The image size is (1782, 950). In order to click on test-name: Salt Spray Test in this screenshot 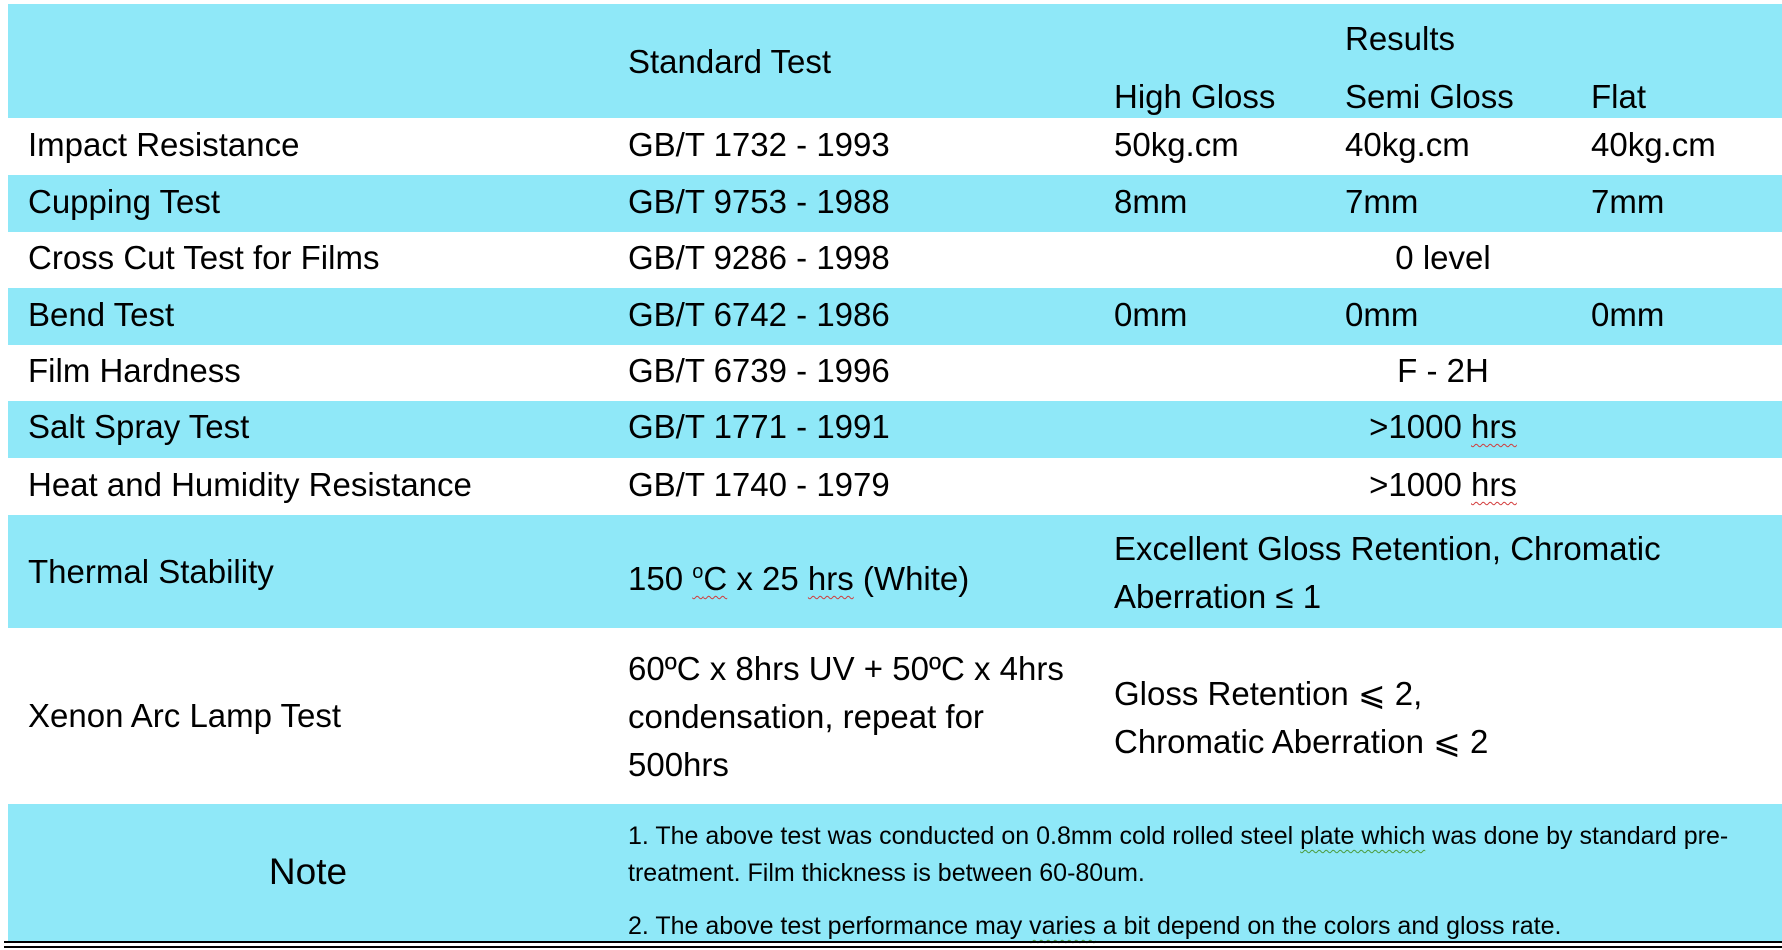, I will do `click(139, 426)`.